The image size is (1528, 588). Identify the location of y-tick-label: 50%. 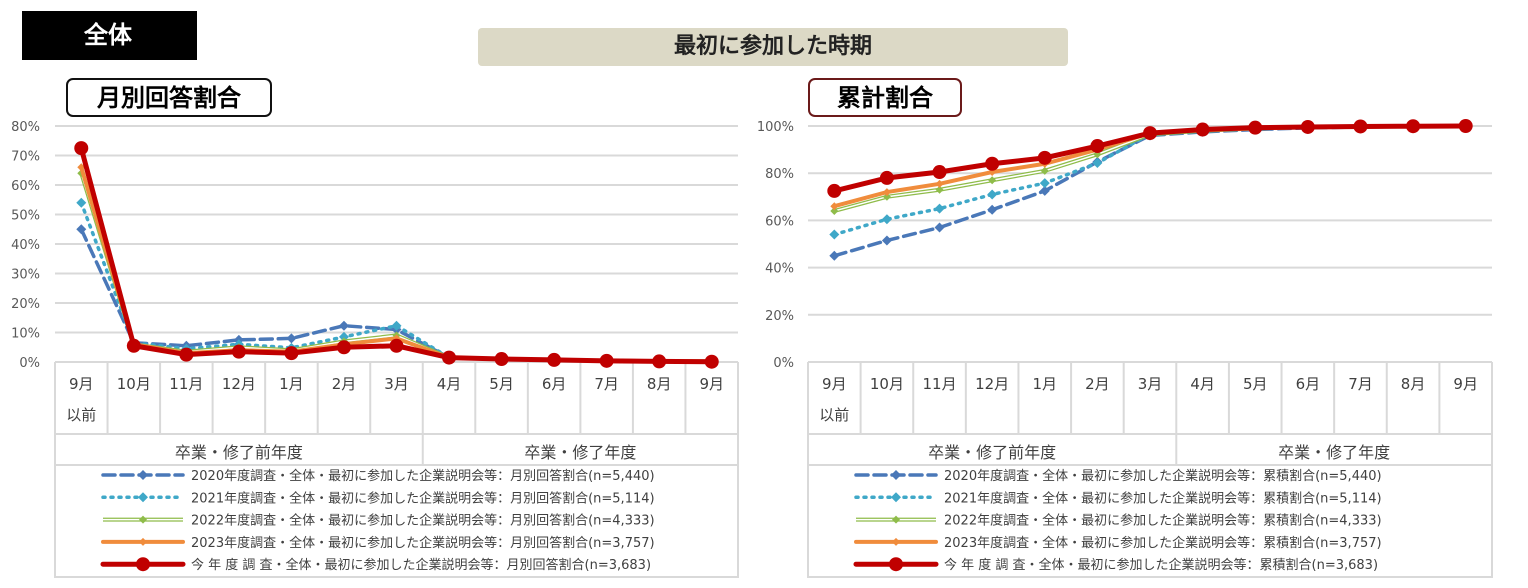
(25, 216).